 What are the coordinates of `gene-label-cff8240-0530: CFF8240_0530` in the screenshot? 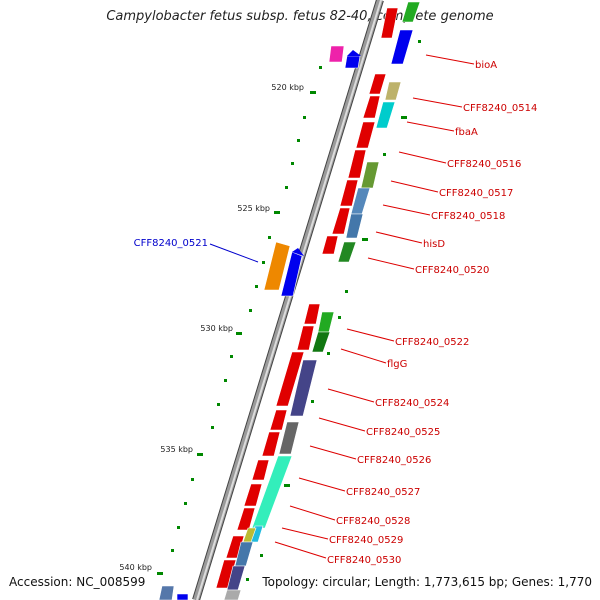 It's located at (364, 560).